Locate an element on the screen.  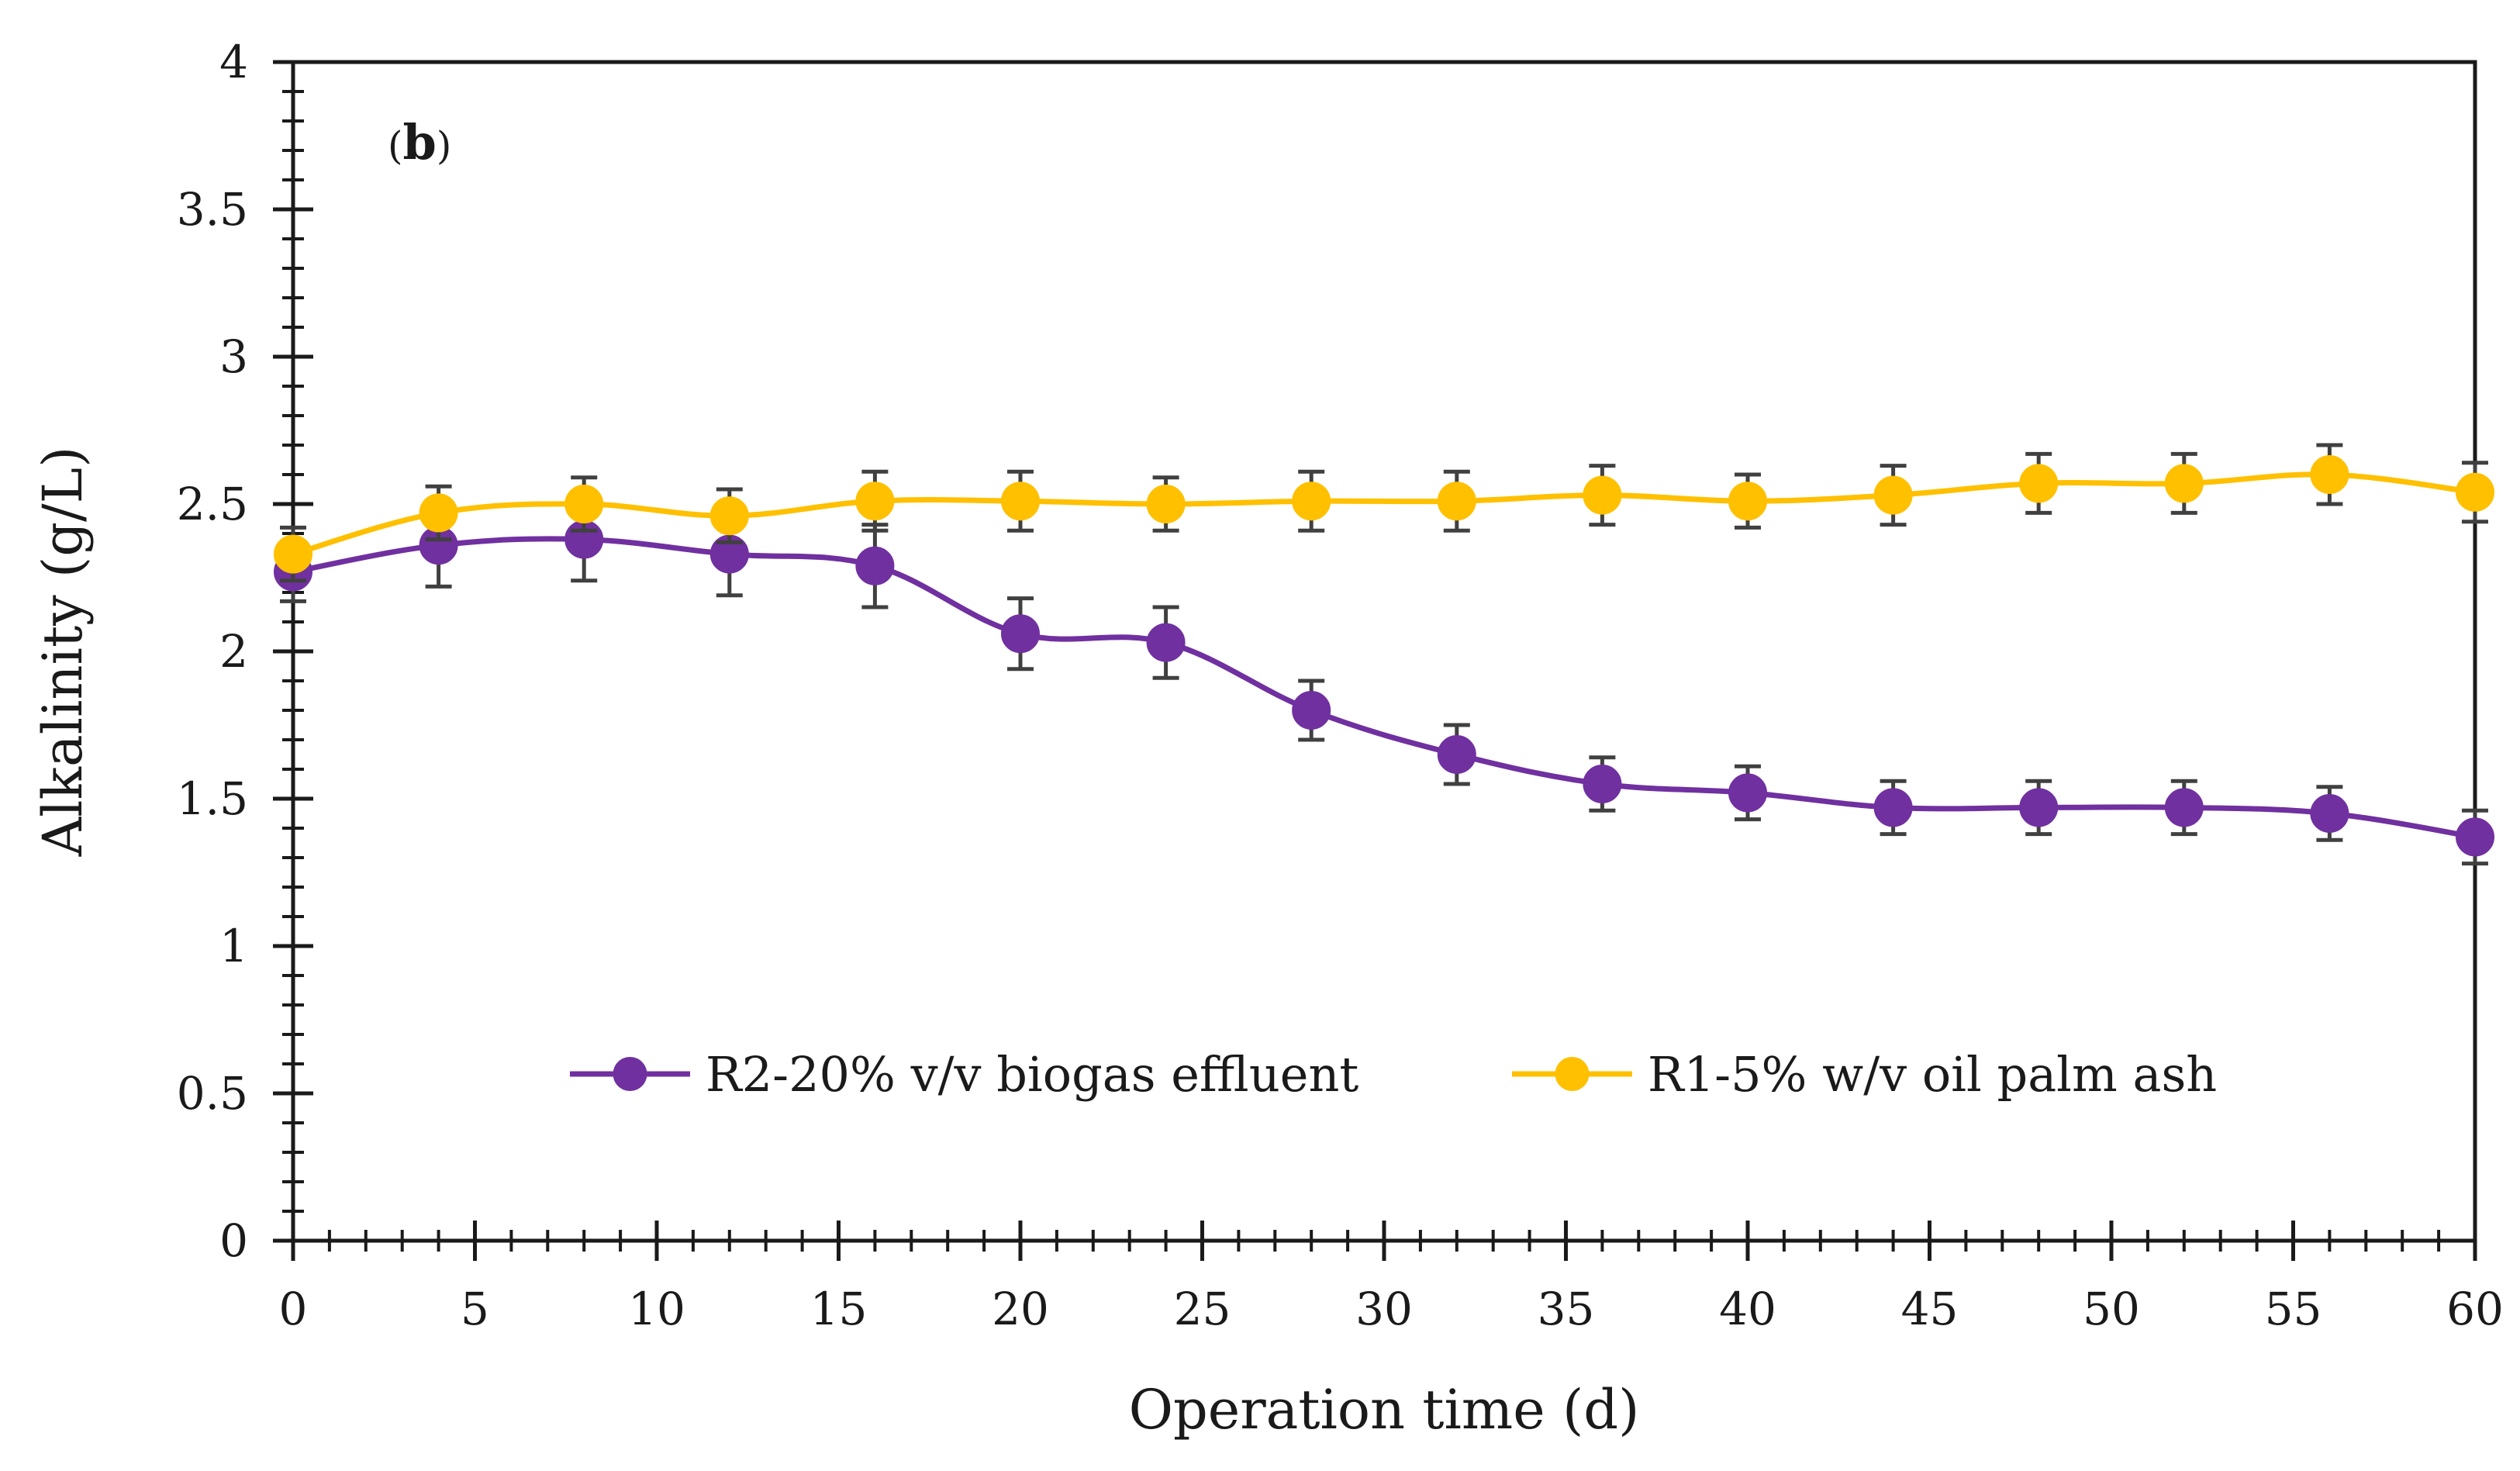
y-tick-label: 0 is located at coordinates (233, 1240).